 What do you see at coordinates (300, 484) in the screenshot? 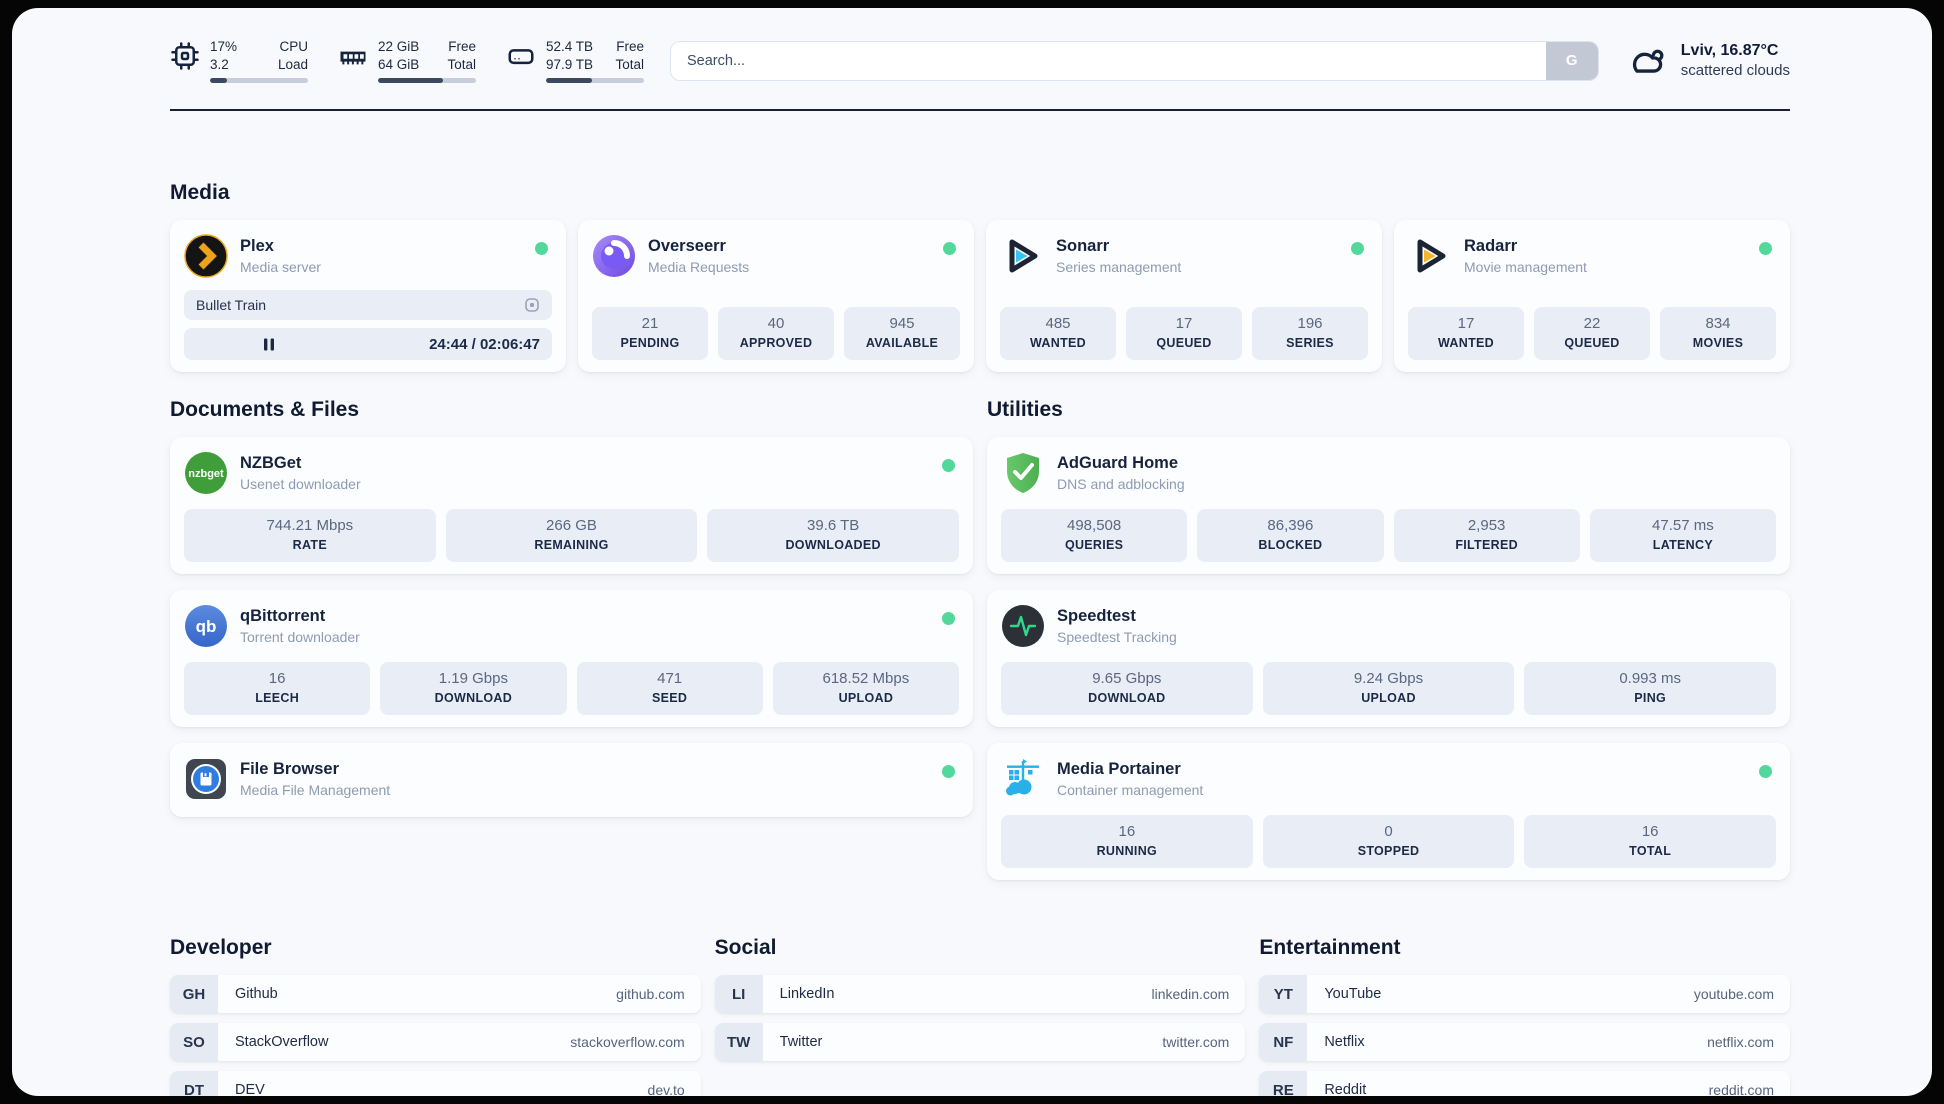
I see `app-subtitle: Usenet downloader` at bounding box center [300, 484].